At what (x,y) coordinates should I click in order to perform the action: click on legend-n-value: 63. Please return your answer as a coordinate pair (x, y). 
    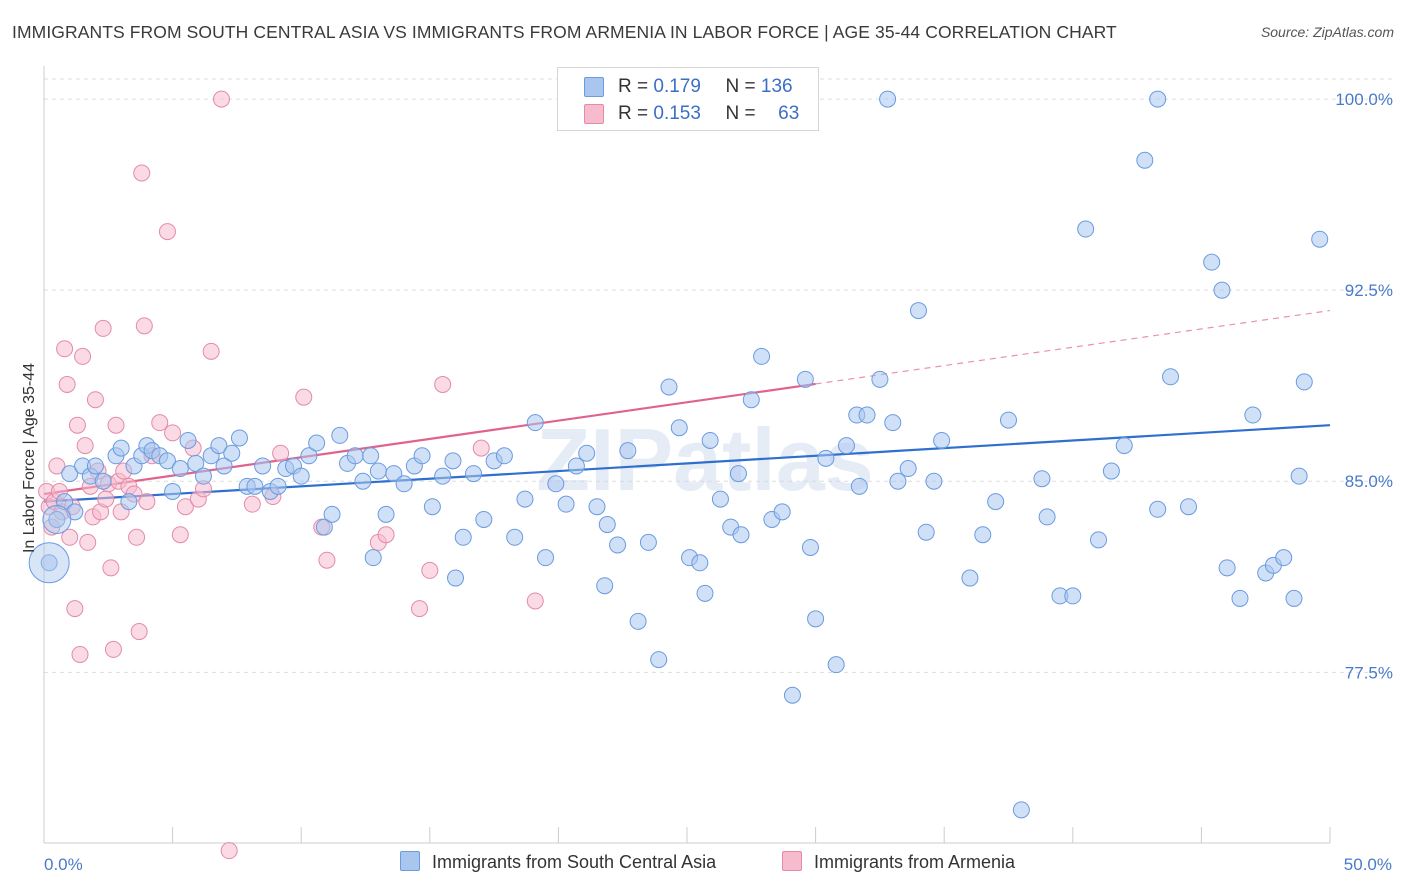
    Looking at the image, I should click on (789, 113).